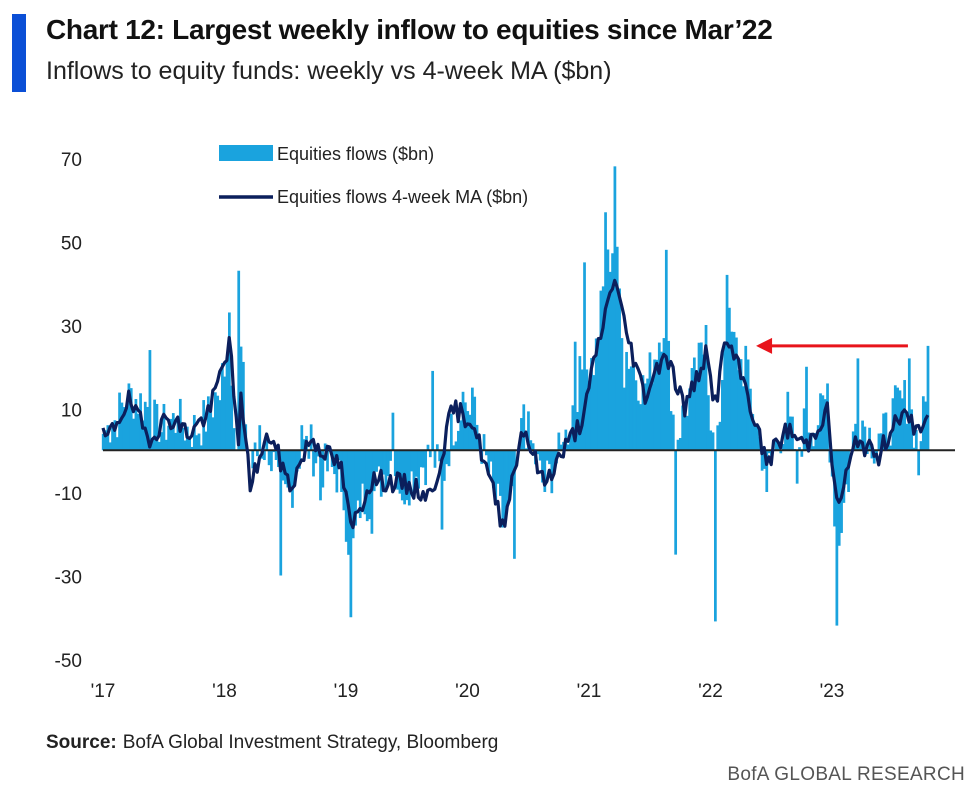  What do you see at coordinates (81, 742) in the screenshot?
I see `source-label: Source:` at bounding box center [81, 742].